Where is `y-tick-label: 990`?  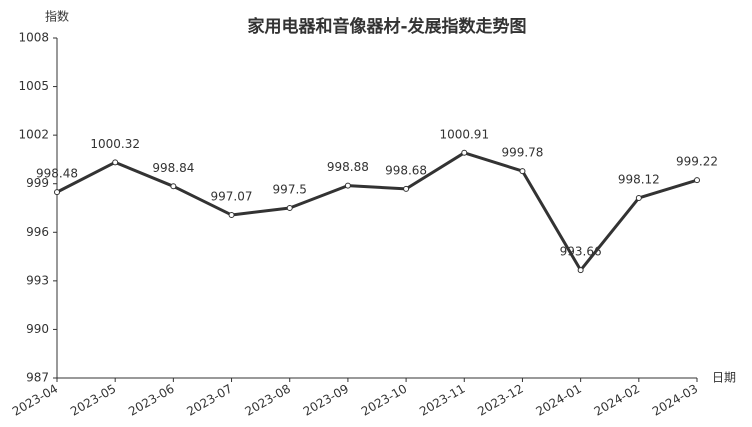 y-tick-label: 990 is located at coordinates (37, 329).